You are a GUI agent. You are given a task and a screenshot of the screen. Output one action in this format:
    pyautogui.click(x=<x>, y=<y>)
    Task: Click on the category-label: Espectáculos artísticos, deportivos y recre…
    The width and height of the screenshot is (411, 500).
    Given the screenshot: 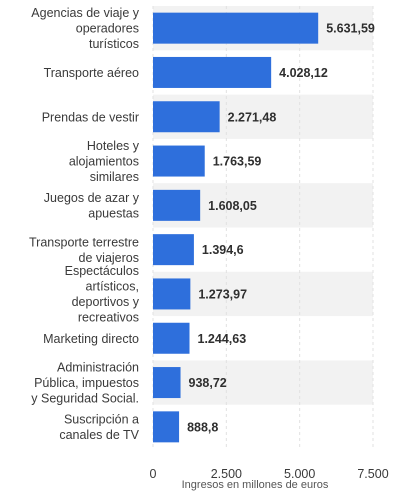 What is the action you would take?
    pyautogui.click(x=102, y=294)
    